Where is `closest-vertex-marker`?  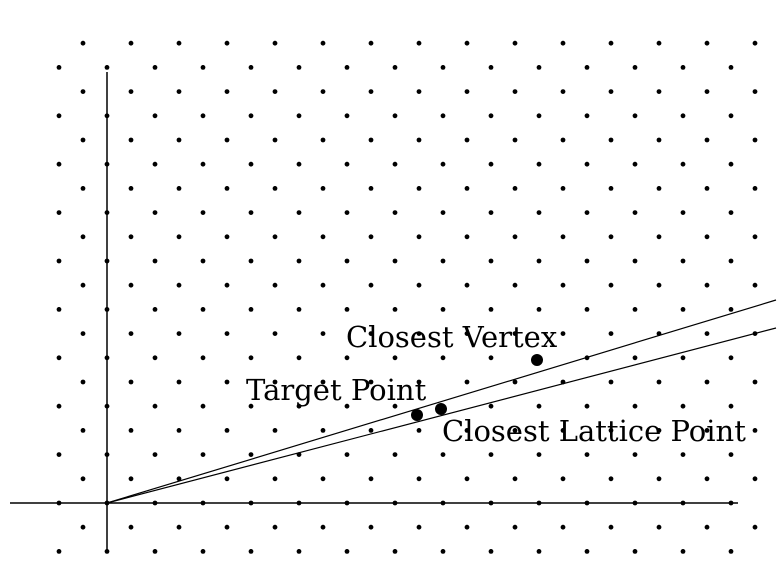
closest-vertex-marker is located at coordinates (537, 360).